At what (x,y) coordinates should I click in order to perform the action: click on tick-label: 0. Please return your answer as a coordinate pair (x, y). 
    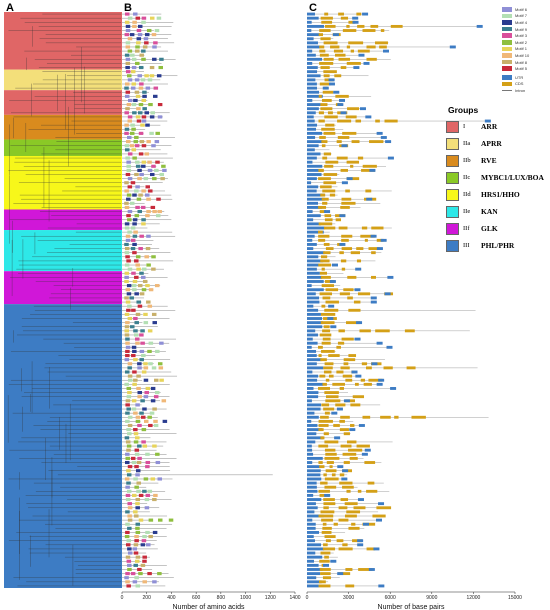
    Looking at the image, I should click on (122, 598).